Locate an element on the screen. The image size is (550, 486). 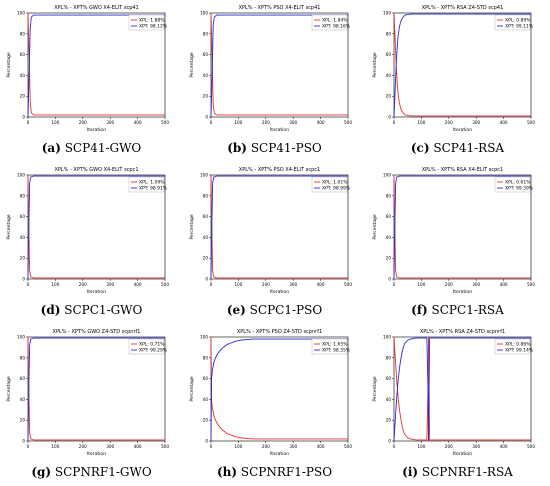
caption-text: SCP41-PSO is located at coordinates (286, 148).